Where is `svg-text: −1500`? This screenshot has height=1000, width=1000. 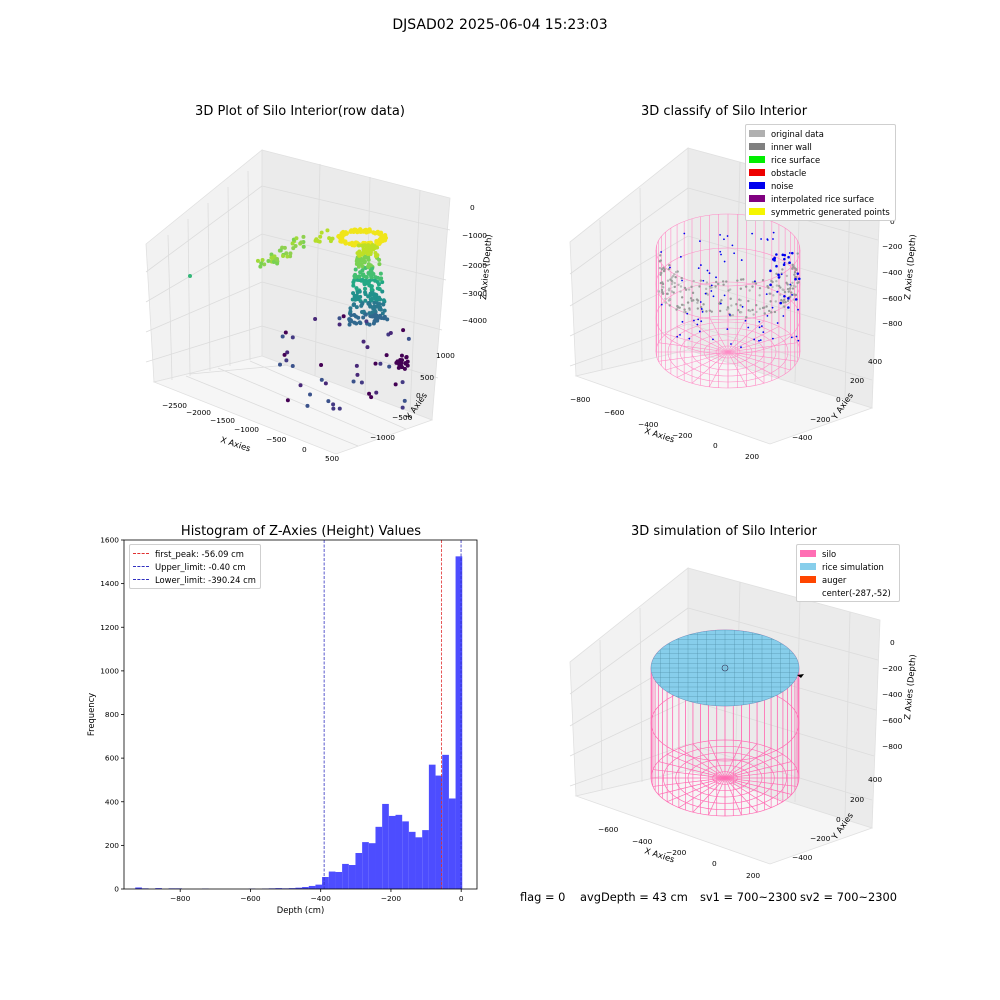 svg-text: −1500 is located at coordinates (222, 420).